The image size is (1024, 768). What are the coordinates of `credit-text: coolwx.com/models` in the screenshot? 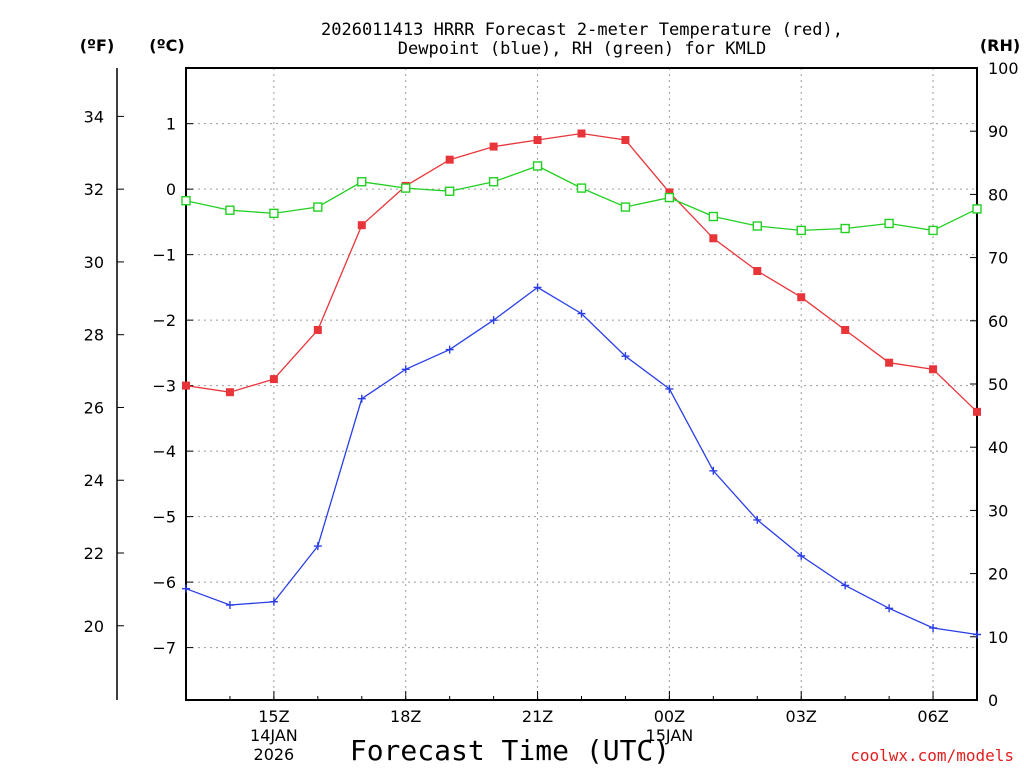 It's located at (932, 755).